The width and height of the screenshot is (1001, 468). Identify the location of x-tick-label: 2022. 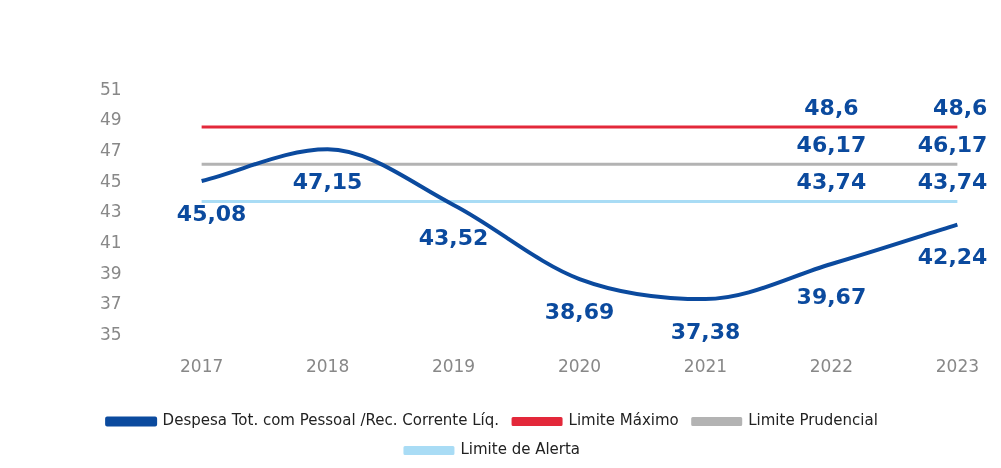
(831, 366).